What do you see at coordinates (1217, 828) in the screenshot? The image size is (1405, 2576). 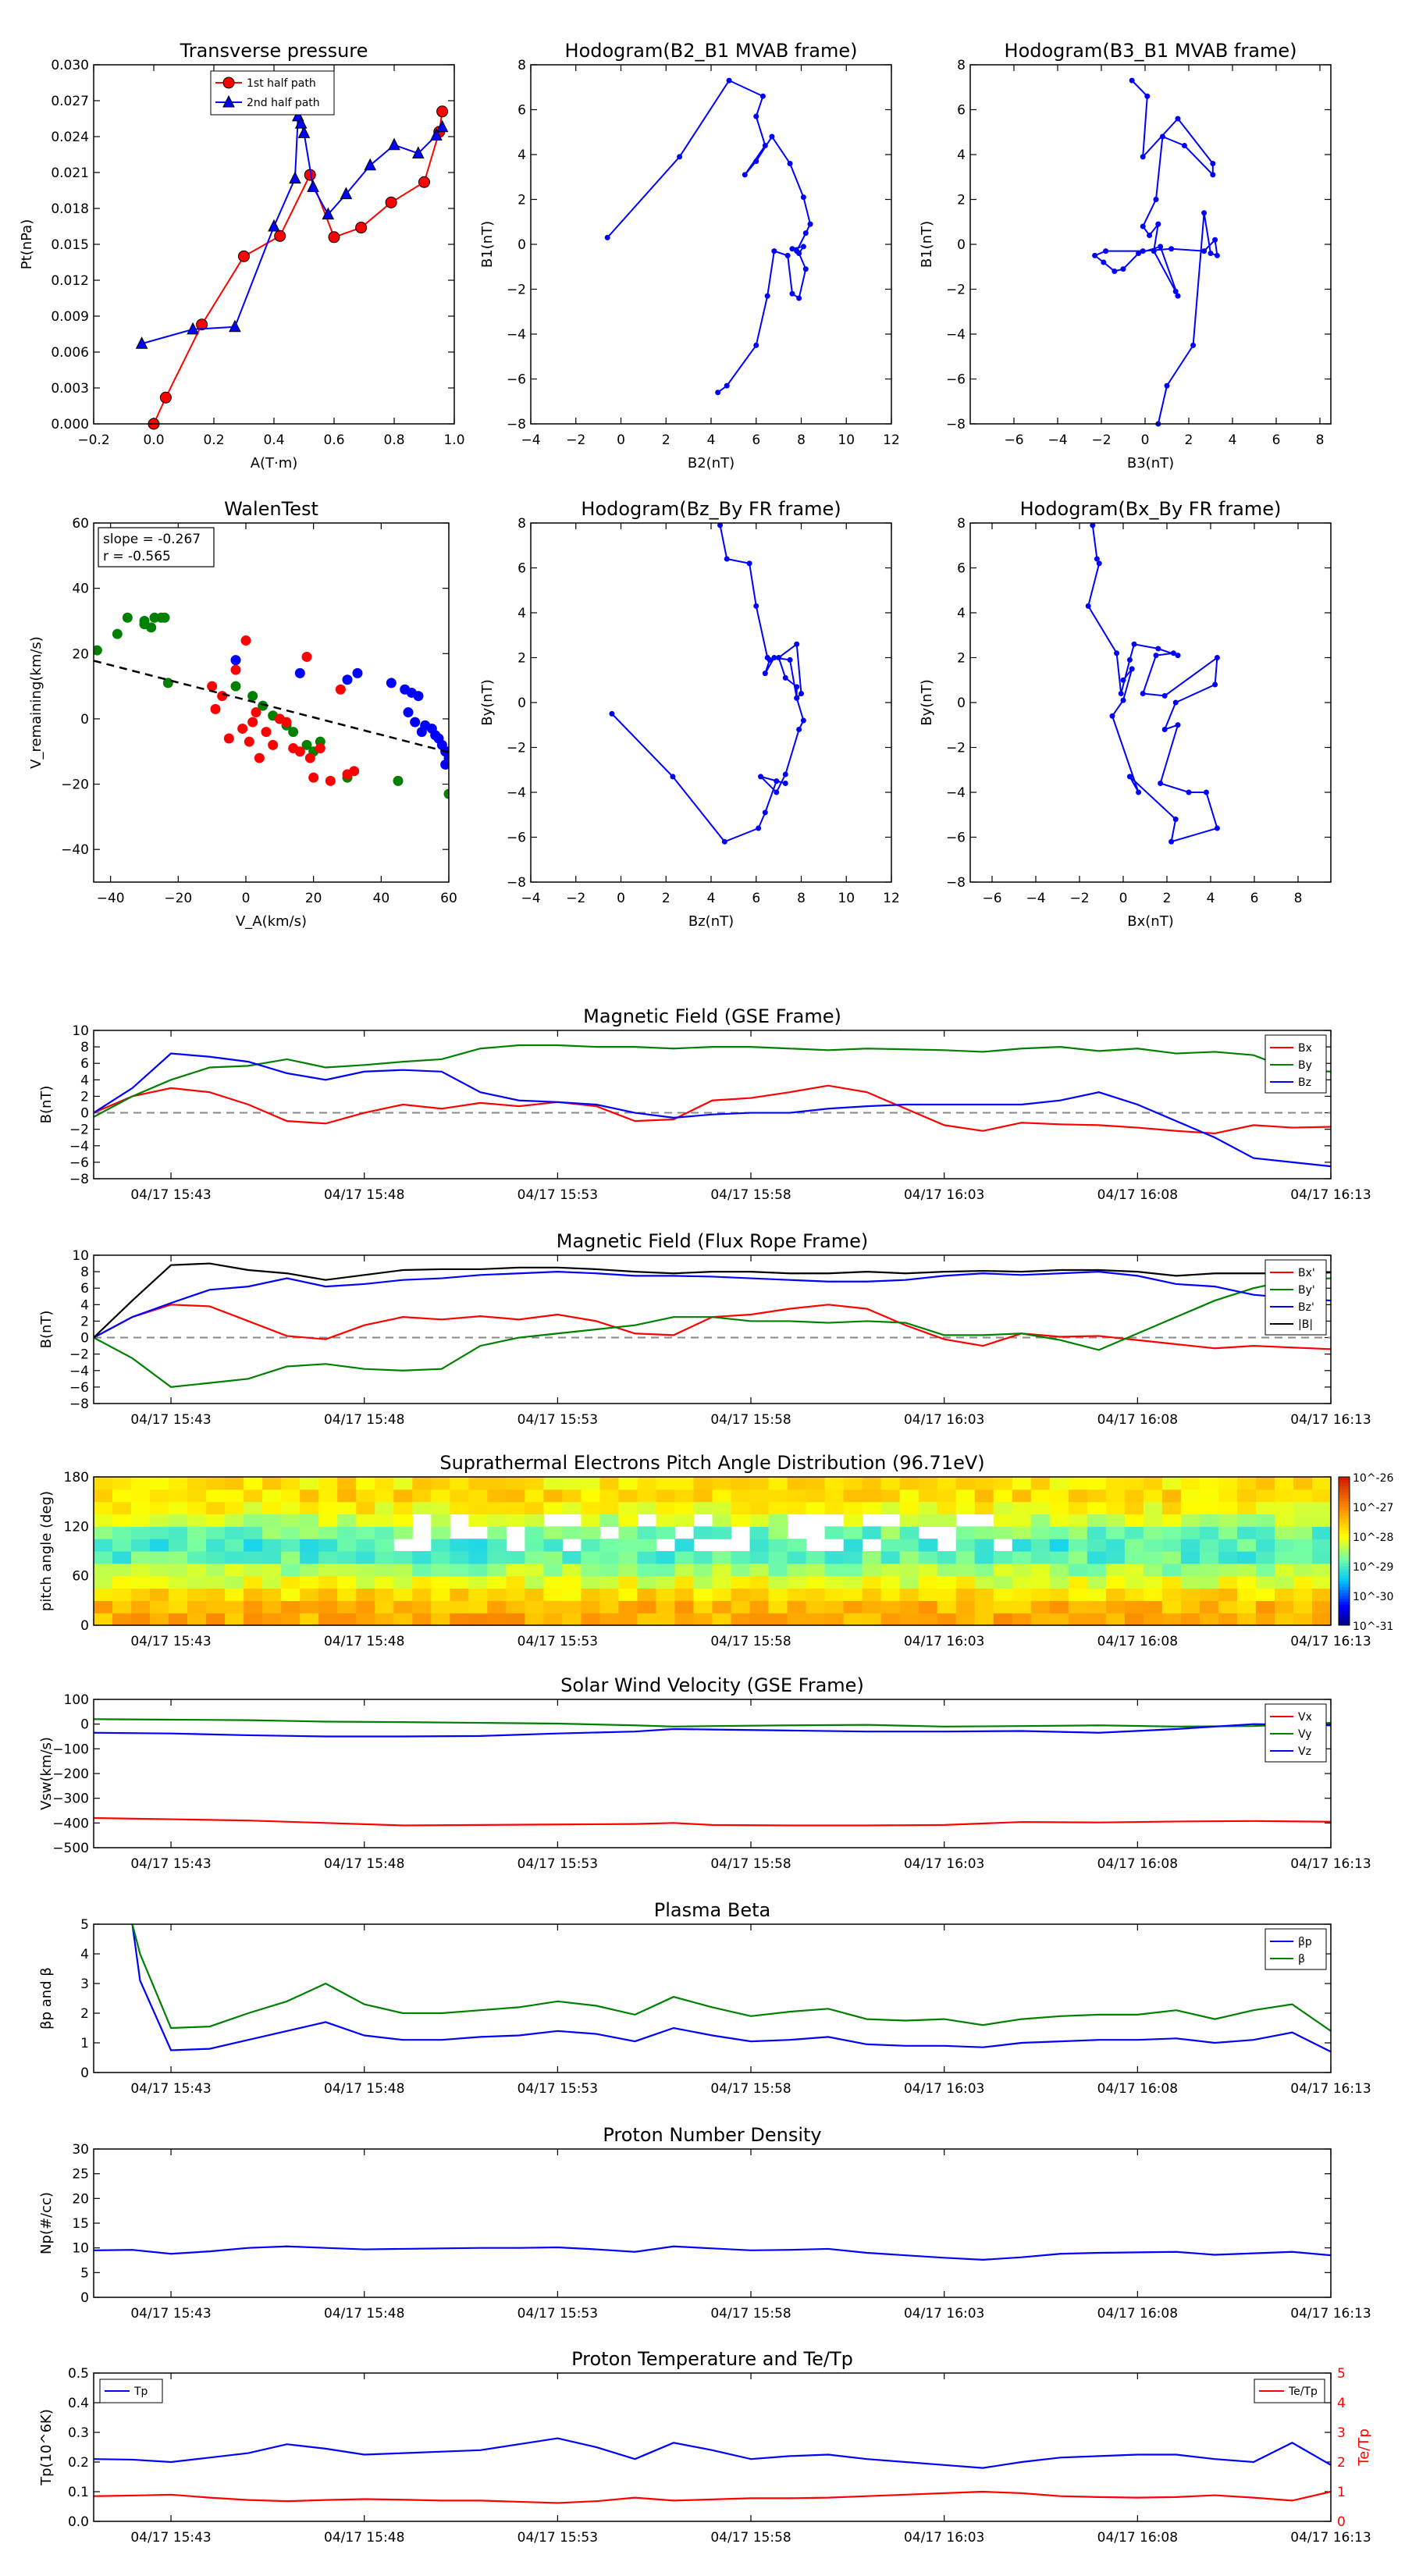 I see `h4-point` at bounding box center [1217, 828].